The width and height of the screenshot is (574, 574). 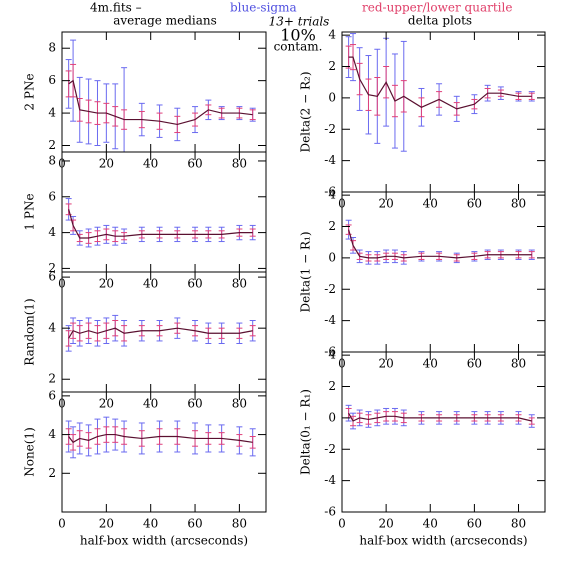 I want to click on y-axis-label: 1 PNe, so click(x=30, y=211).